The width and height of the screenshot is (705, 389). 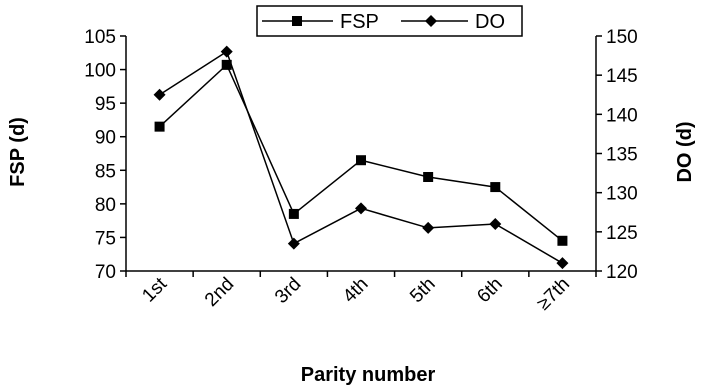 I want to click on legend-fsp-label: FSP, so click(x=359, y=22).